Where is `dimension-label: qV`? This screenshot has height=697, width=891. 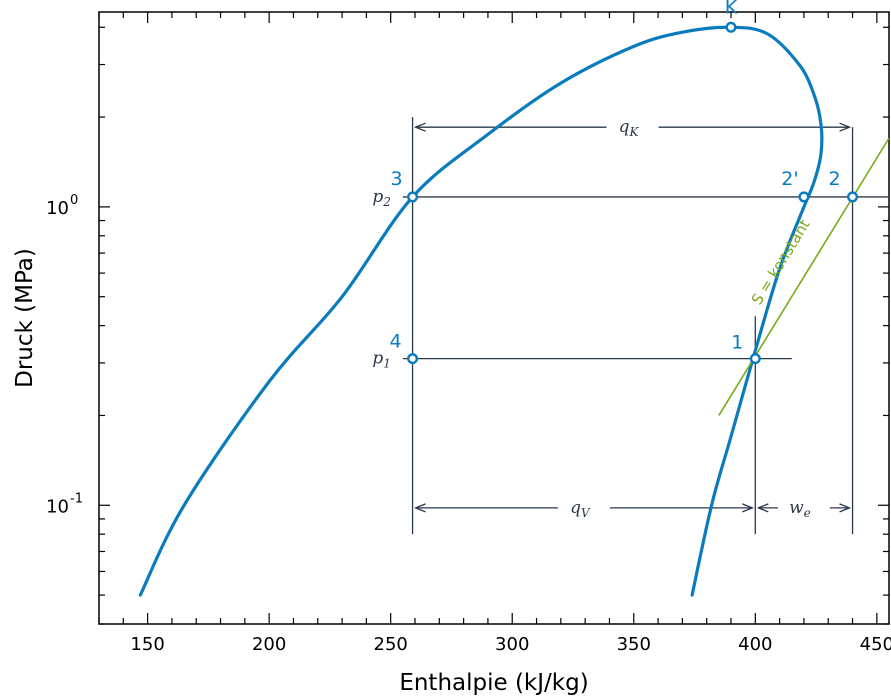
dimension-label: qV is located at coordinates (580, 509).